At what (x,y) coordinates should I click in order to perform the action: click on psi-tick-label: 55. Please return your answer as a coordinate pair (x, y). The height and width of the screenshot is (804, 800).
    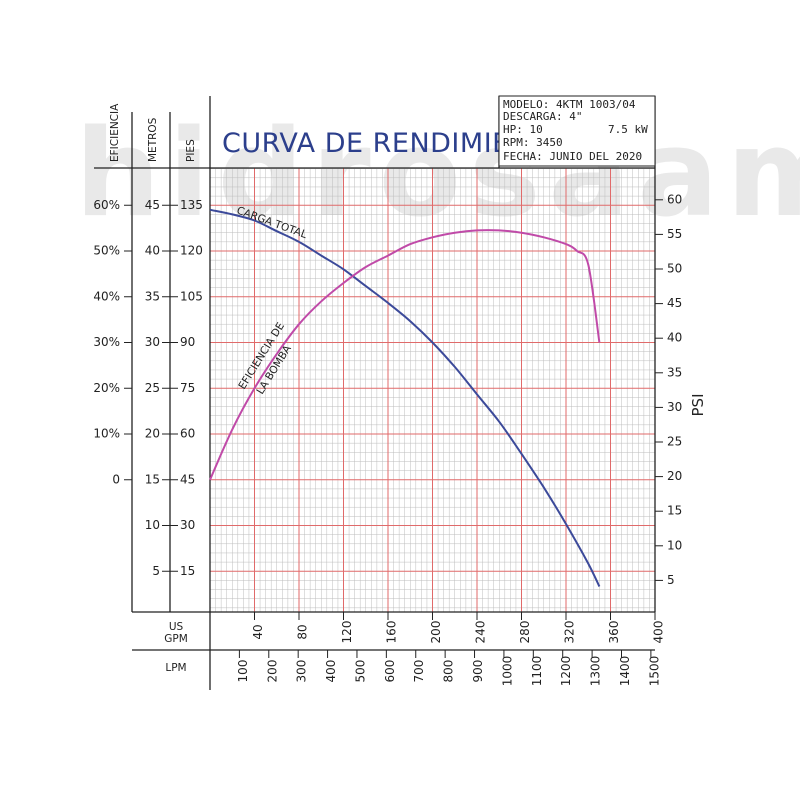
    Looking at the image, I should click on (674, 234).